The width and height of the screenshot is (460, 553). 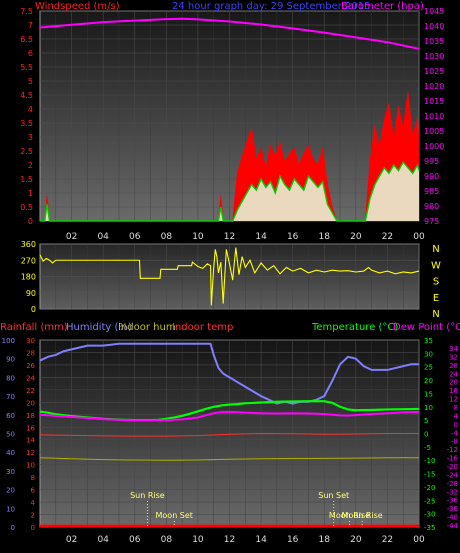 What do you see at coordinates (434, 86) in the screenshot?
I see `barometer-tick-label: 1020` at bounding box center [434, 86].